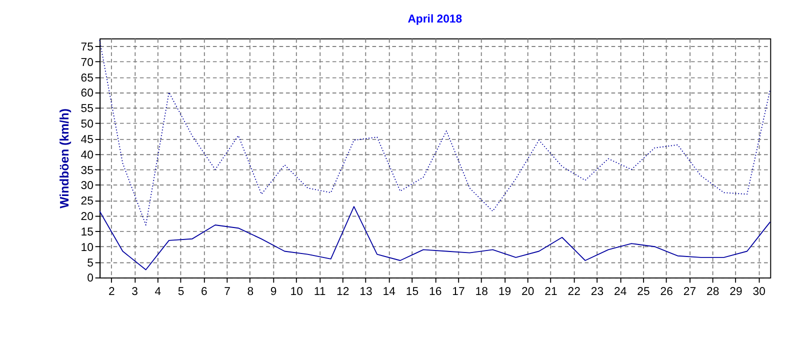 The image size is (792, 337). What do you see at coordinates (435, 292) in the screenshot?
I see `x-tick-label: 16` at bounding box center [435, 292].